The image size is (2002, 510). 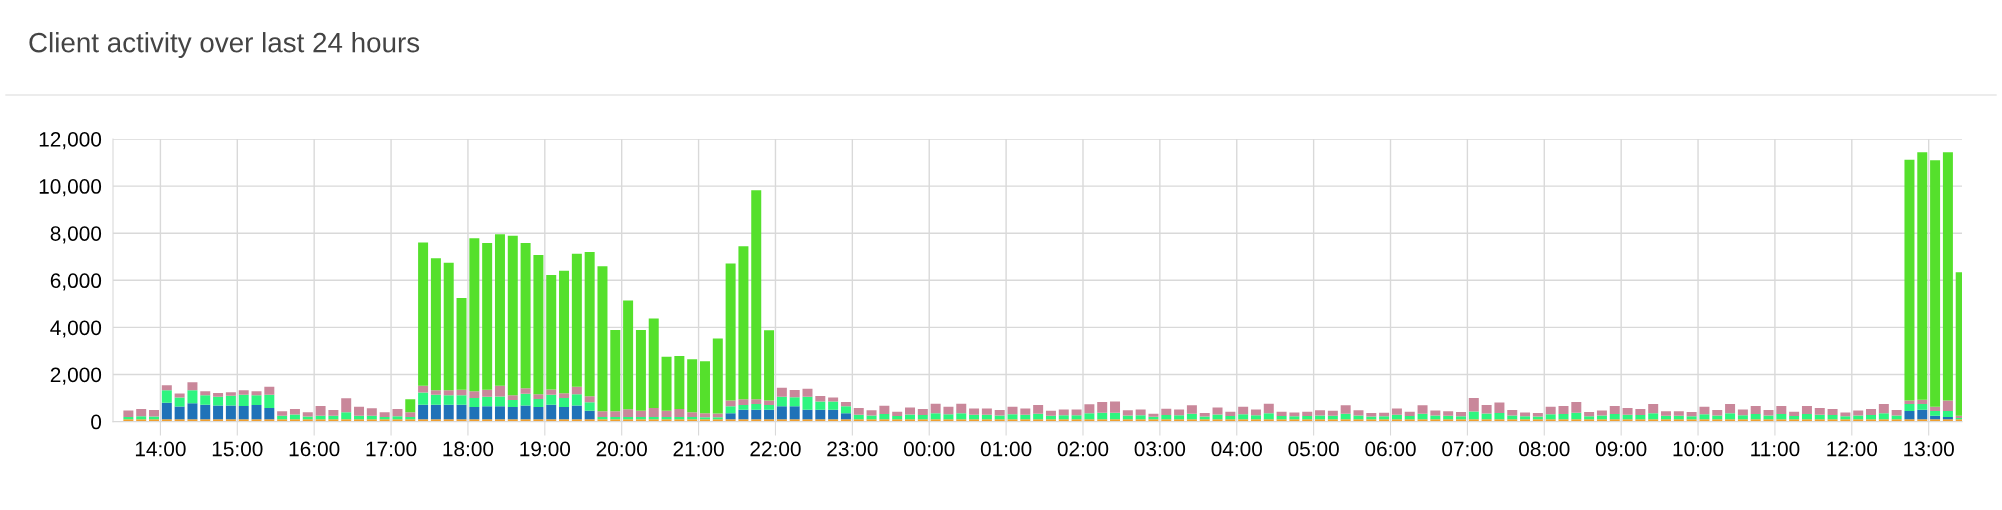 I want to click on x-tick-label: 12:00, so click(x=1852, y=449).